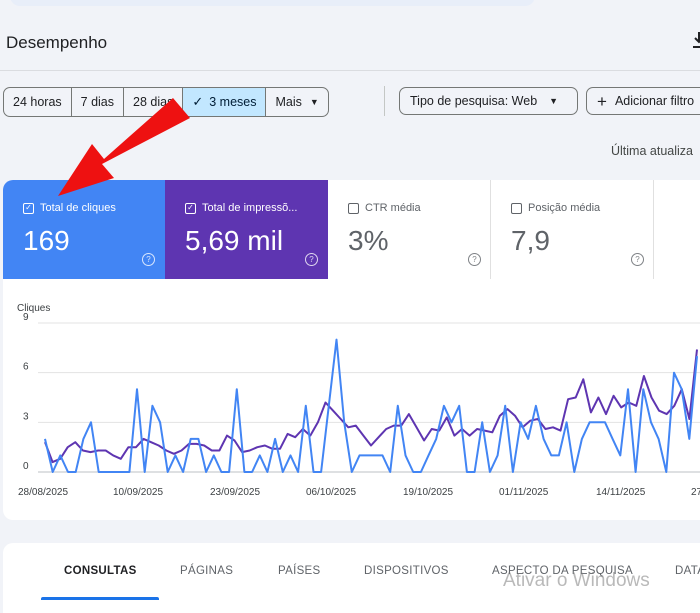  Describe the element at coordinates (488, 101) in the screenshot. I see `search-type-dropdown: Tipo de pesquisa: Web ▼` at that location.